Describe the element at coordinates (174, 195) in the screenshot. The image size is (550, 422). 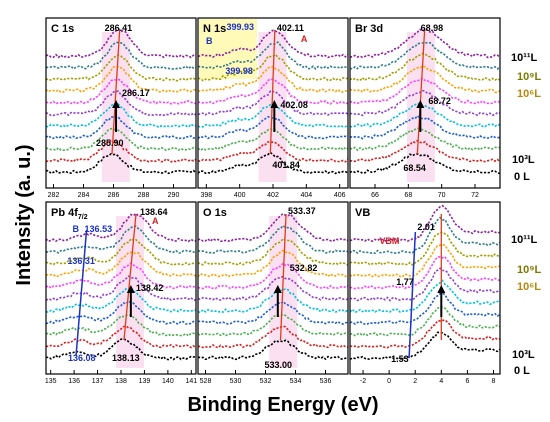
I see `x-tick-label: 290` at that location.